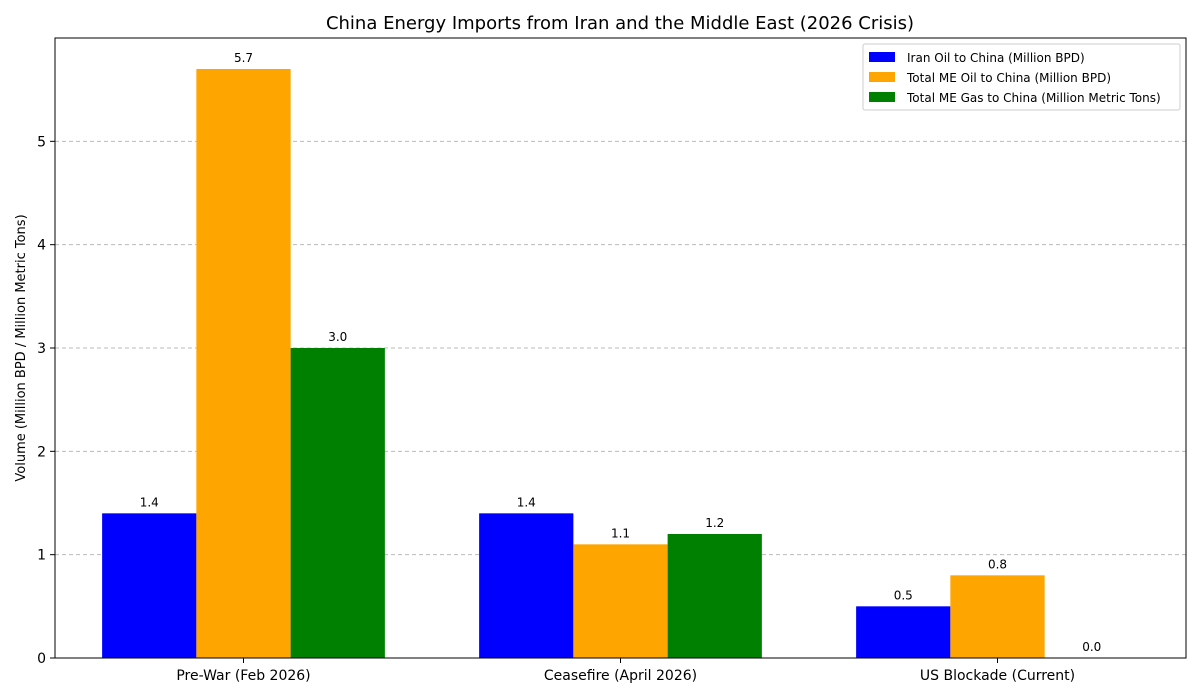  Describe the element at coordinates (714, 523) in the screenshot. I see `data-label: 1.2` at that location.